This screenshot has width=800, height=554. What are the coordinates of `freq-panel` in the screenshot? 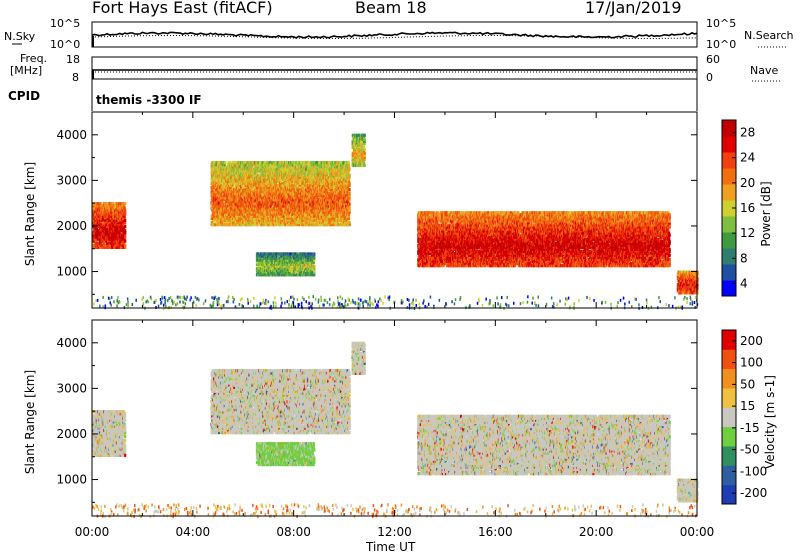 It's located at (394, 68).